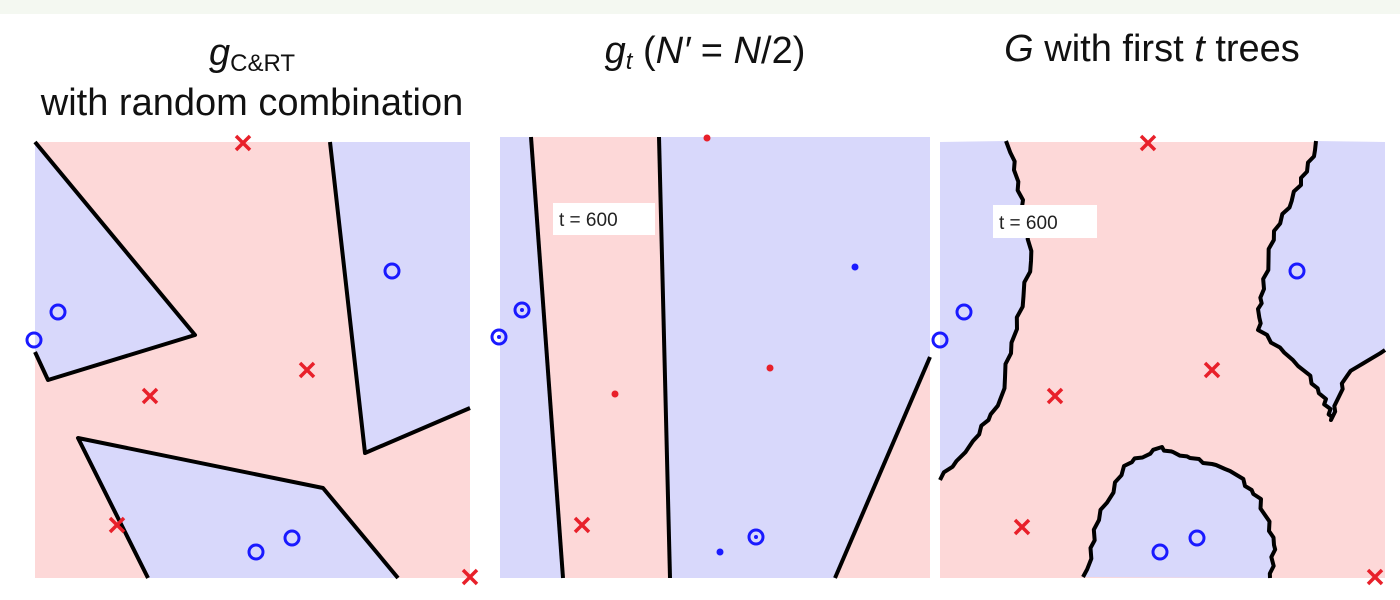  What do you see at coordinates (644, 51) in the screenshot?
I see `title-part: (` at bounding box center [644, 51].